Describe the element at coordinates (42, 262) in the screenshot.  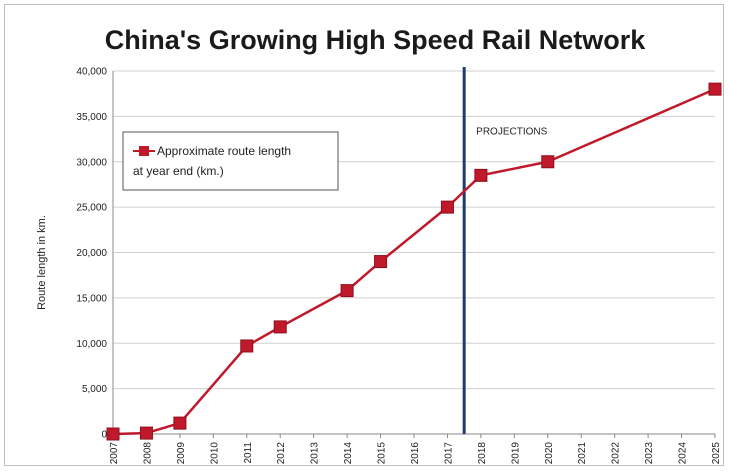
I see `y-axis-title: Route length in km.` at that location.